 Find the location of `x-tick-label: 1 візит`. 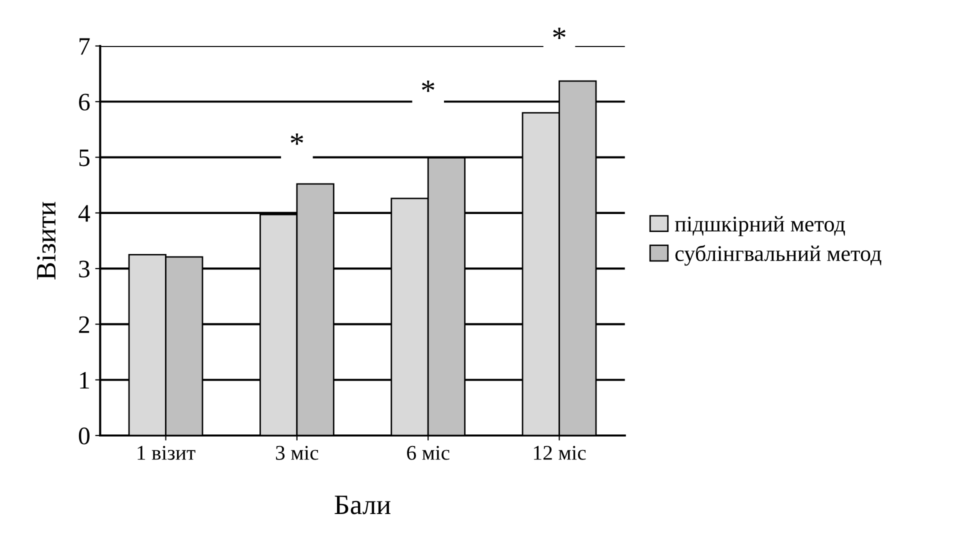

x-tick-label: 1 візит is located at coordinates (167, 453).